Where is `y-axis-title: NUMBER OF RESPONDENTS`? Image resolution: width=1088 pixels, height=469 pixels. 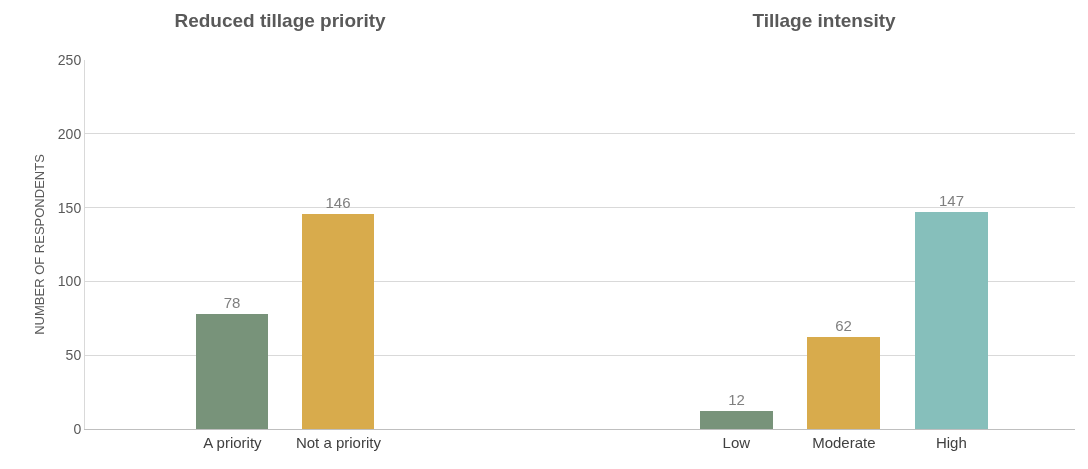
y-axis-title: NUMBER OF RESPONDENTS is located at coordinates (39, 244).